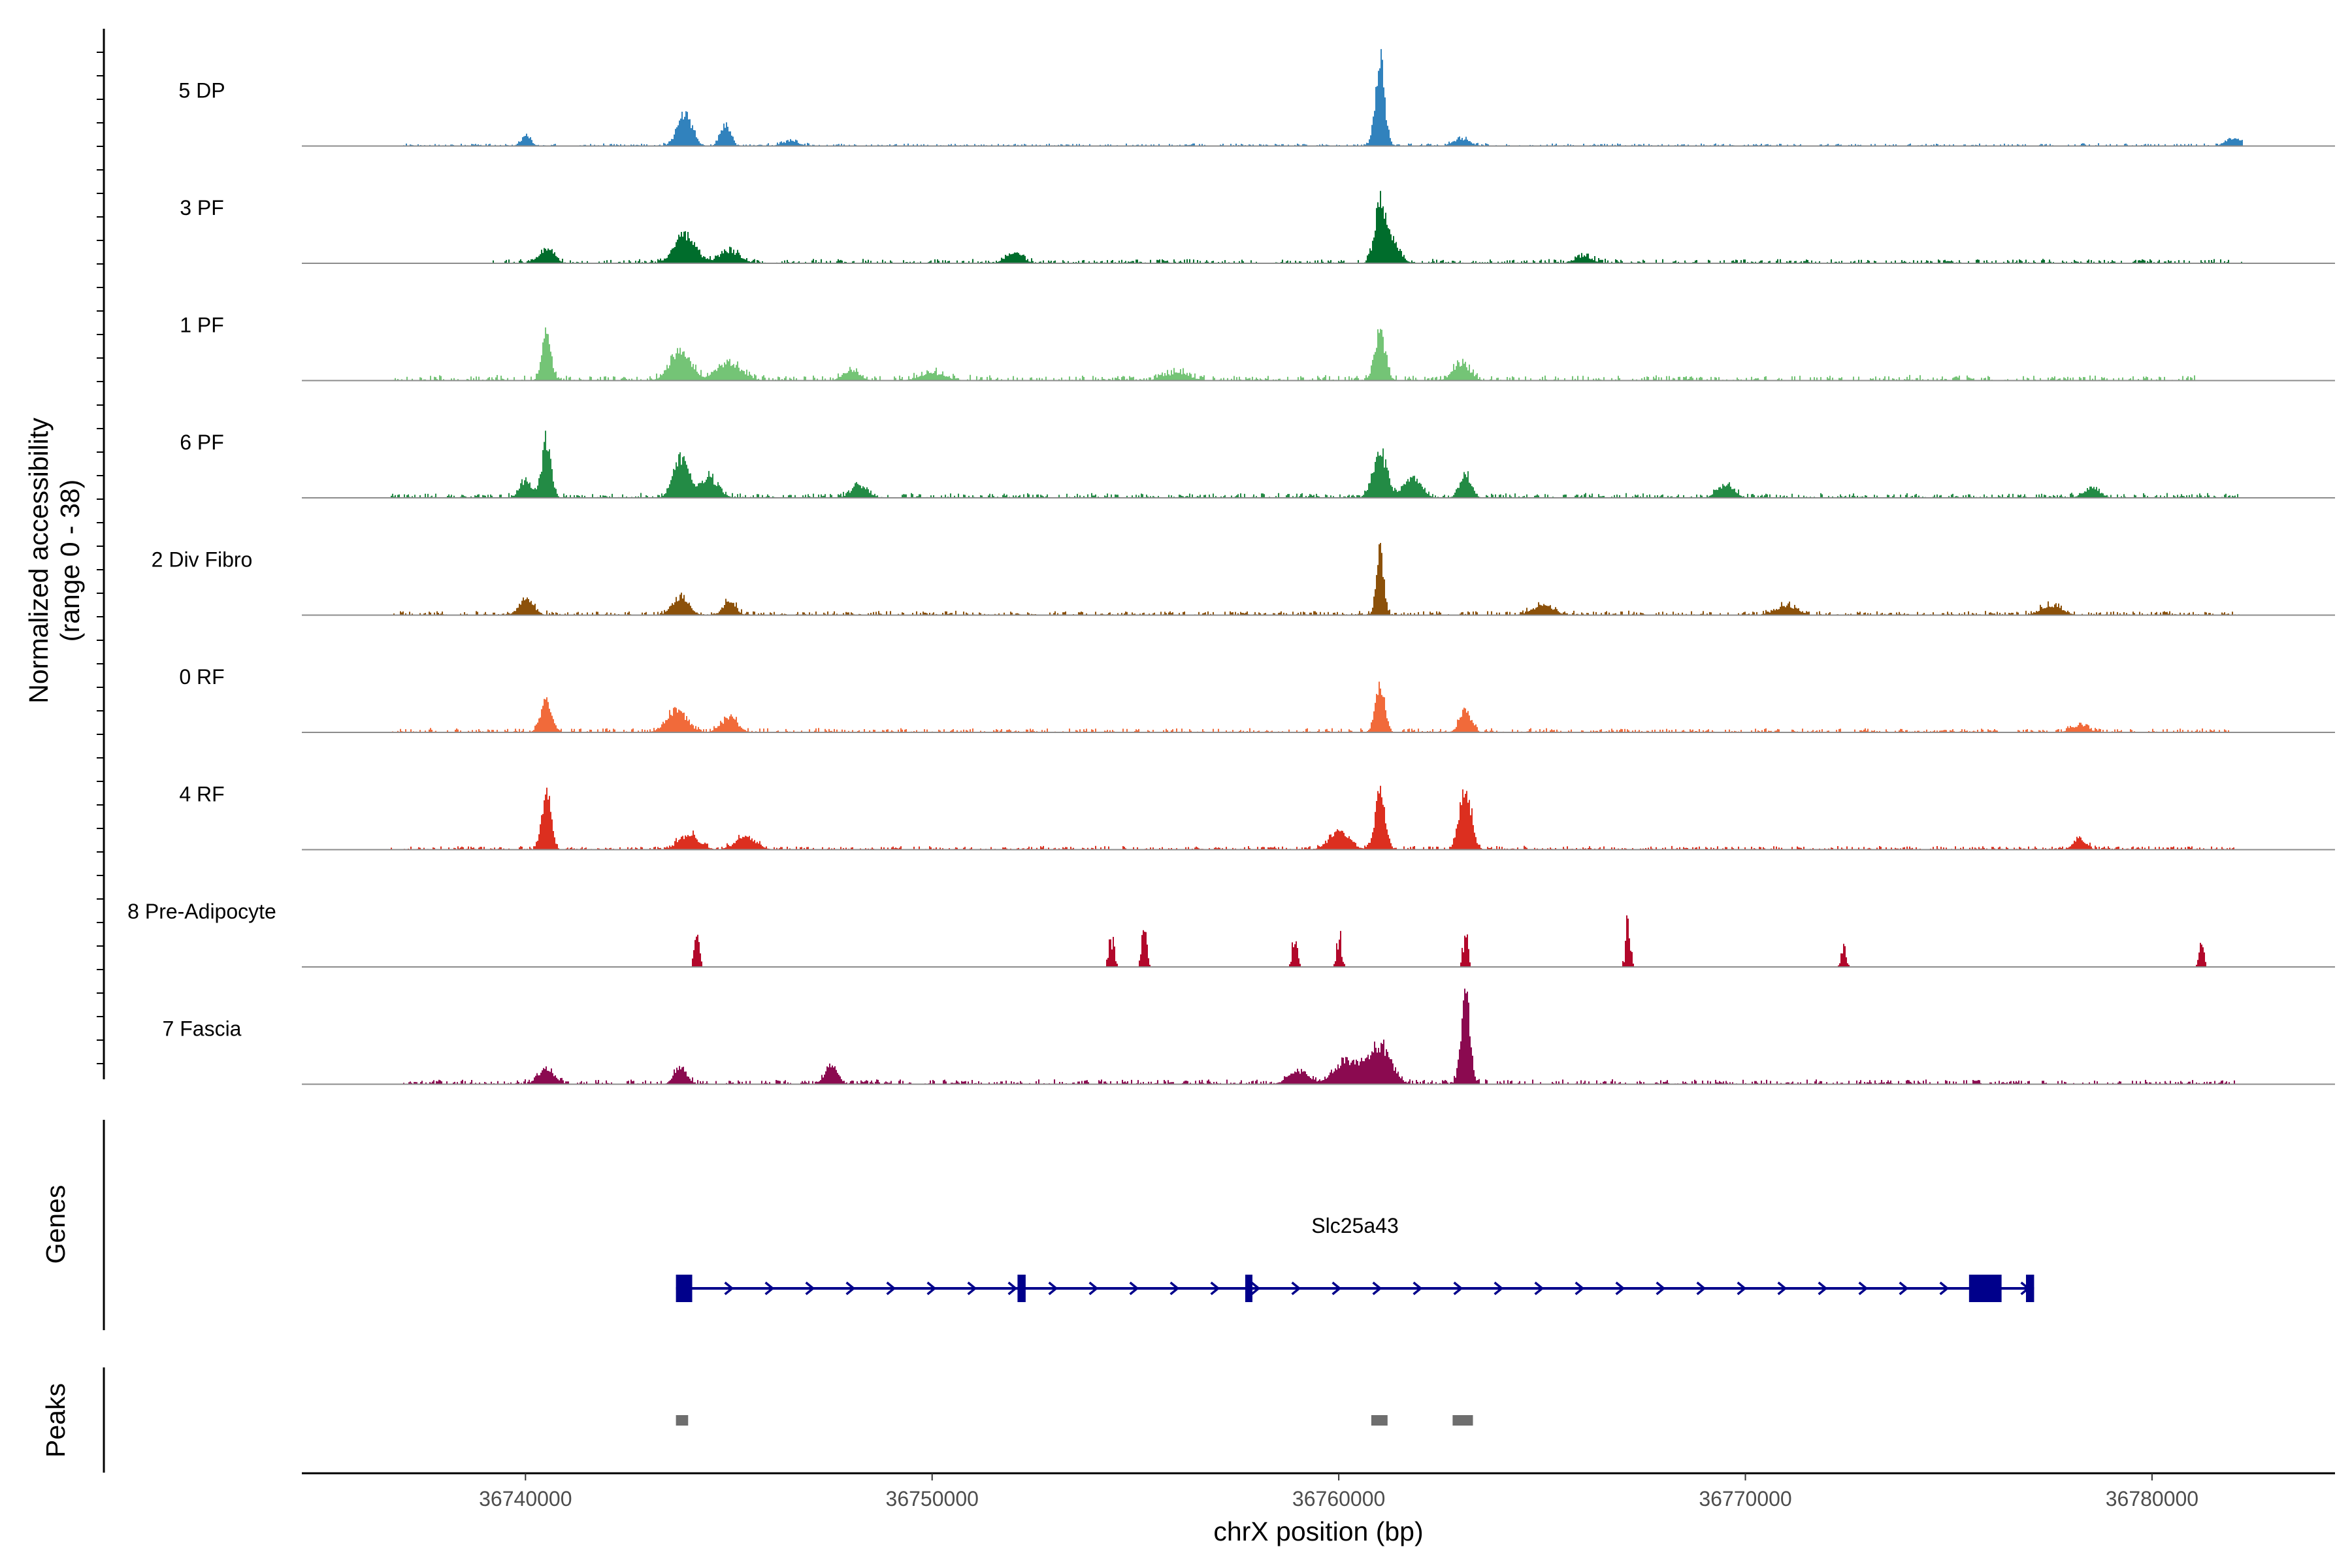 The image size is (2352, 1568). I want to click on genes-panel-label: Genes, so click(56, 1224).